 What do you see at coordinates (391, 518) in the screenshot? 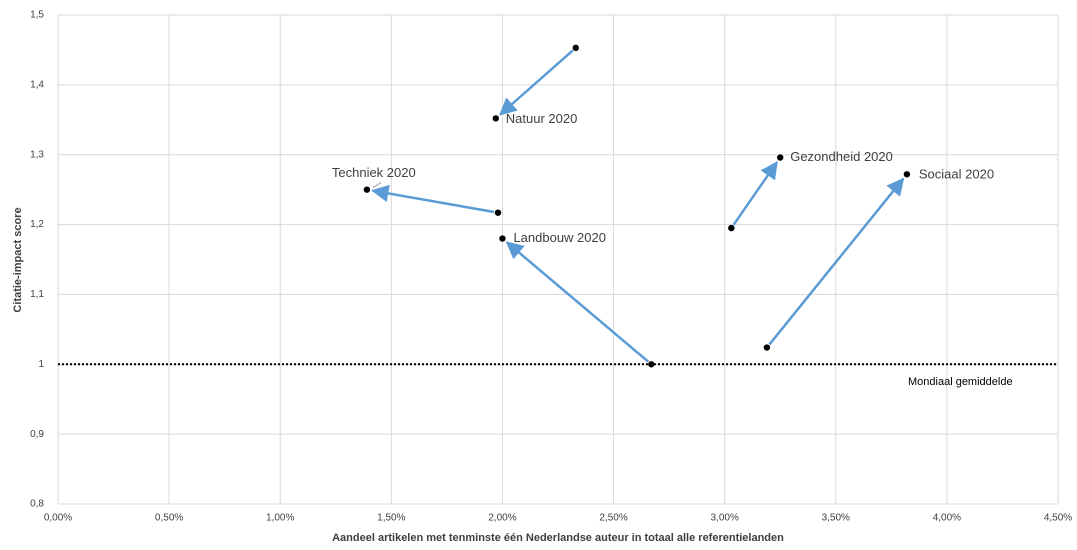
I see `x-tick-label: 1,50%` at bounding box center [391, 518].